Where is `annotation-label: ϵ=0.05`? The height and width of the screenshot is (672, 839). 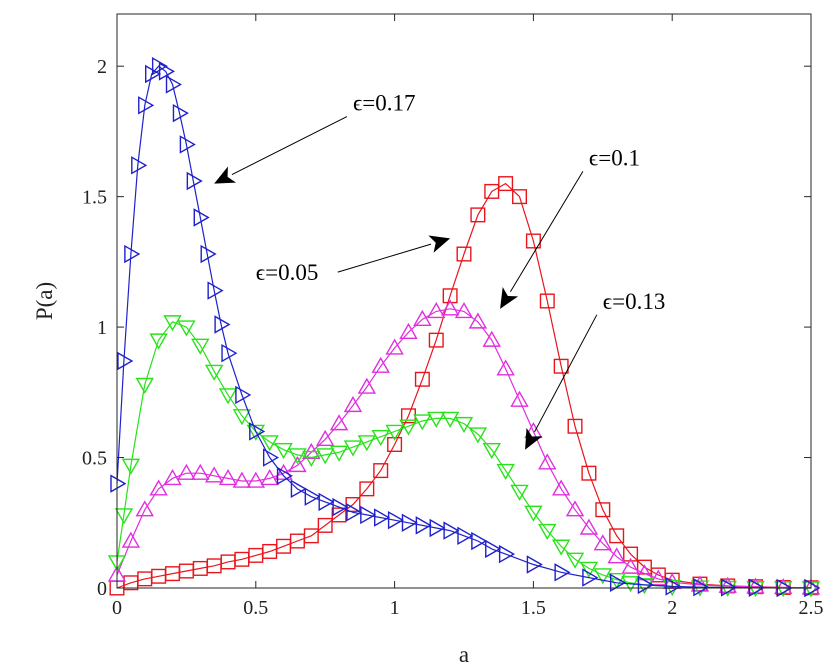 annotation-label: ϵ=0.05 is located at coordinates (287, 272).